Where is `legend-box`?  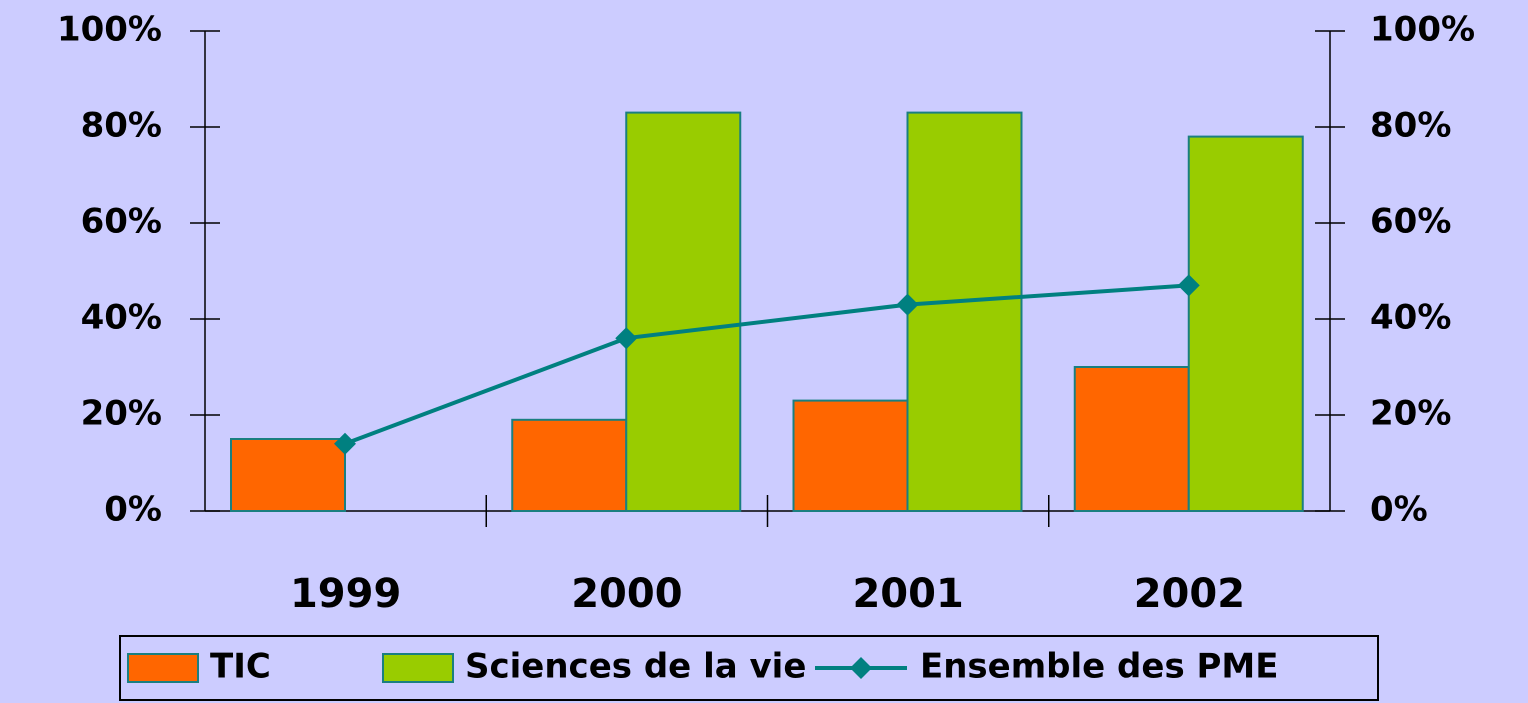
legend-box is located at coordinates (749, 668).